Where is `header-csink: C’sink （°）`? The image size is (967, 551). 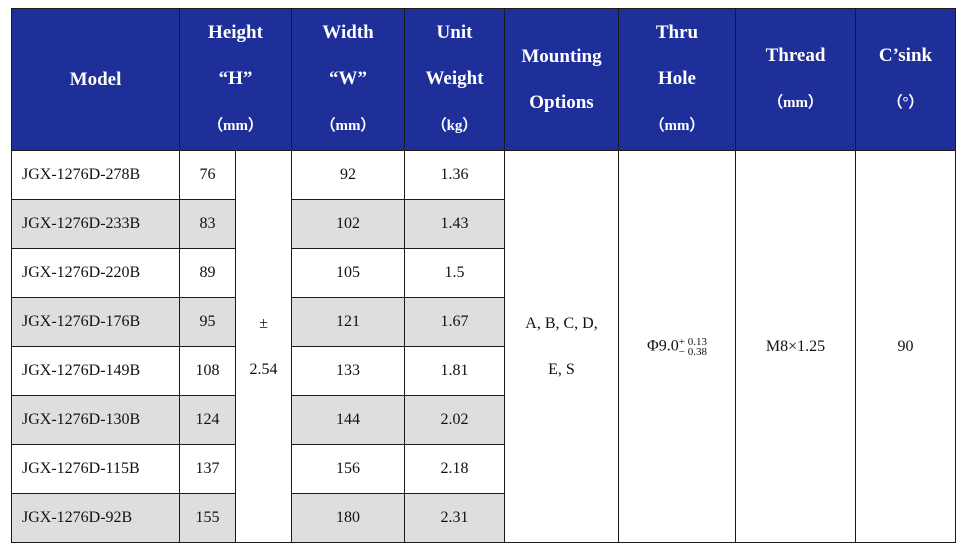
header-csink: C’sink （°） is located at coordinates (905, 79).